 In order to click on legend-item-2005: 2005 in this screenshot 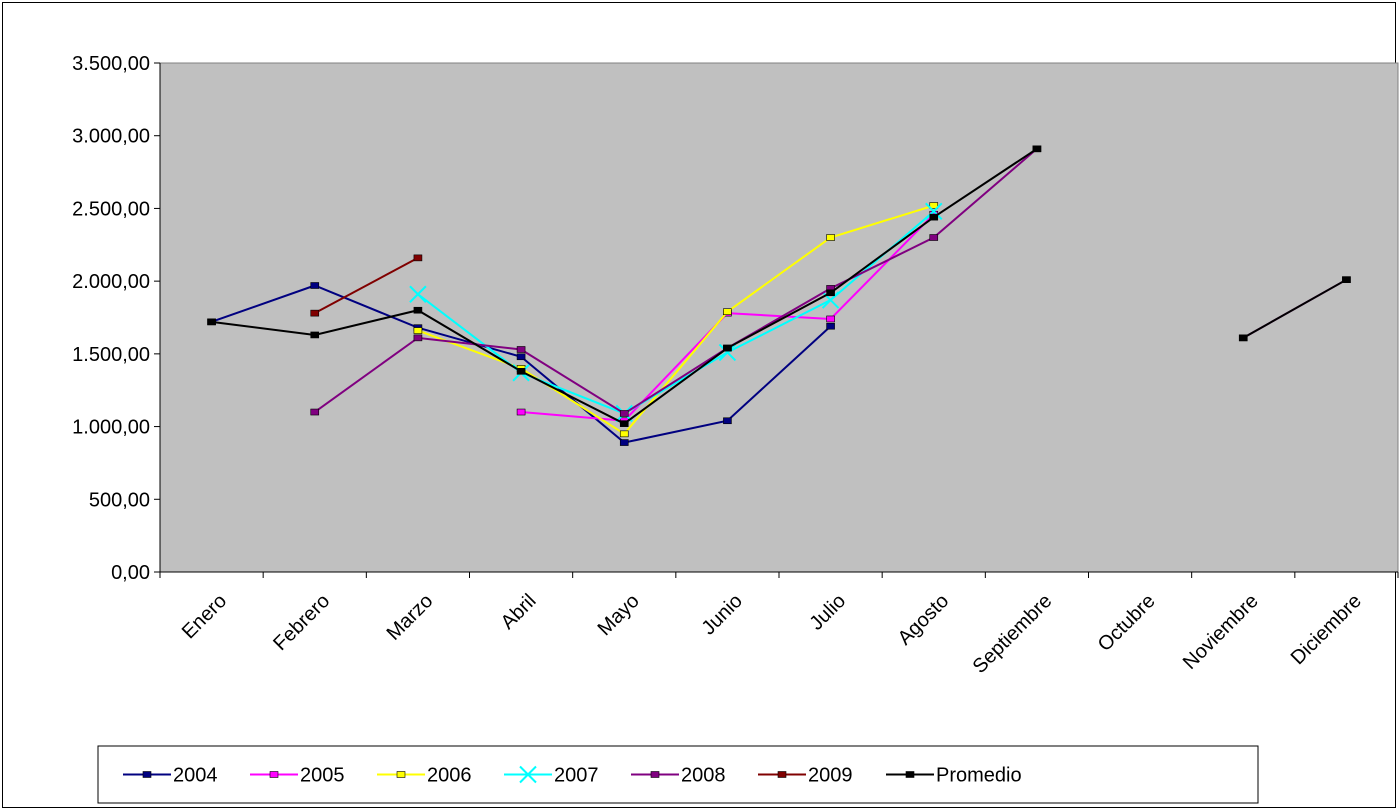, I will do `click(297, 776)`.